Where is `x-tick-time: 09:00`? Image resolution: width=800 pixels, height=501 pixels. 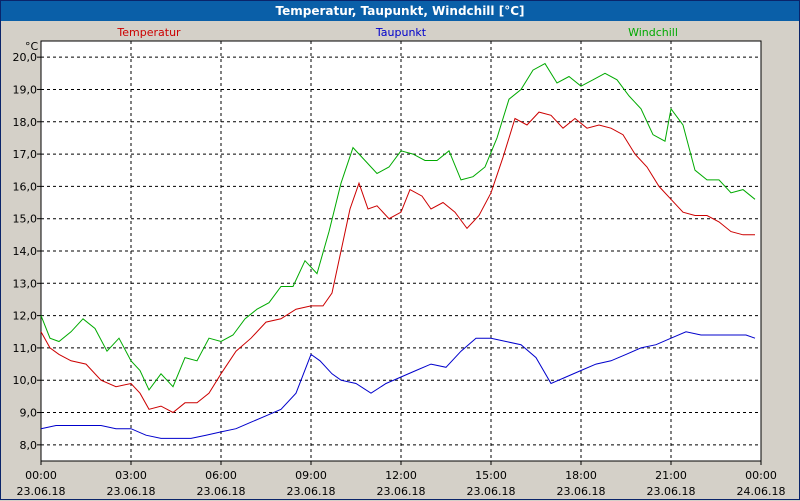 x-tick-time: 09:00 is located at coordinates (311, 475).